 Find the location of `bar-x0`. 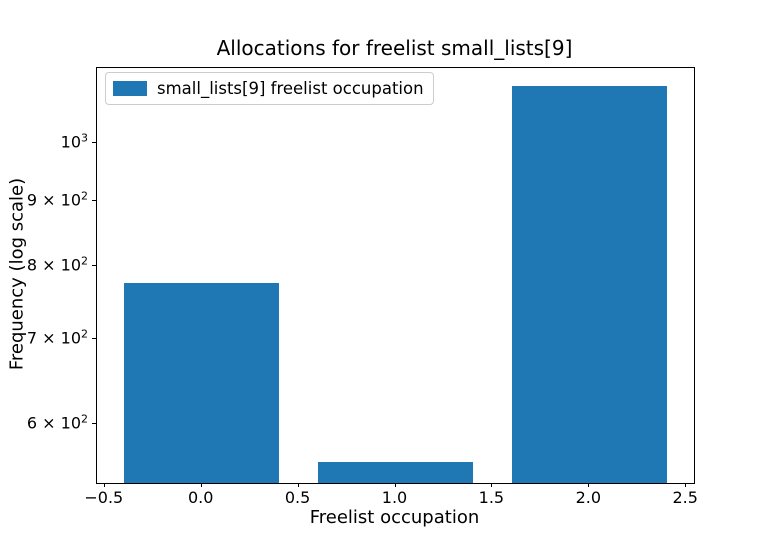

bar-x0 is located at coordinates (202, 383).